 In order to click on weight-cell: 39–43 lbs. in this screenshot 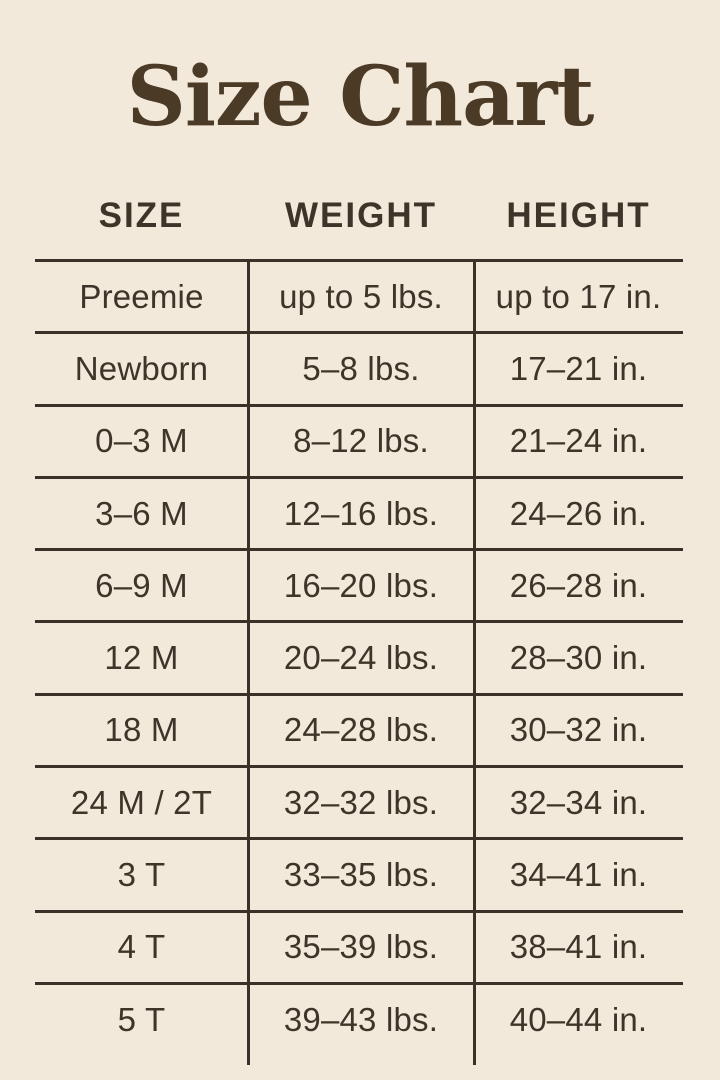, I will do `click(361, 1019)`.